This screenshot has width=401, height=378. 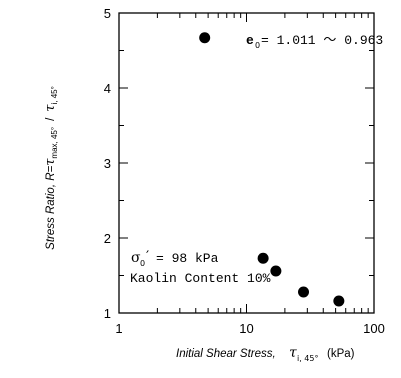 What do you see at coordinates (187, 258) in the screenshot?
I see `sigma-text: = 98 kPa` at bounding box center [187, 258].